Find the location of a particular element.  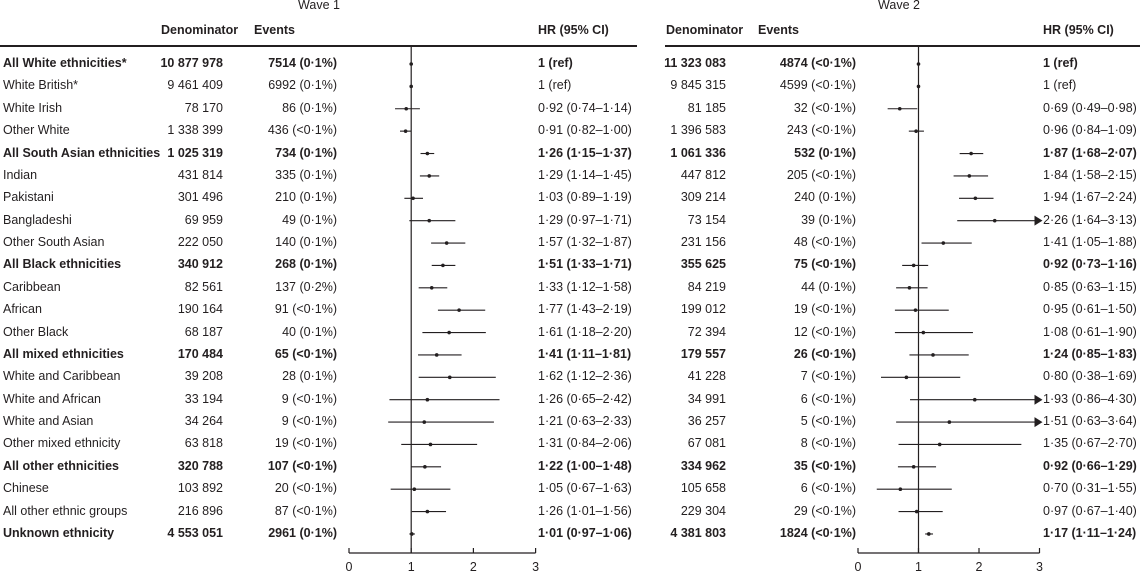

hr-ci-value: 0·95 (0·61–1·50) is located at coordinates (1090, 309).